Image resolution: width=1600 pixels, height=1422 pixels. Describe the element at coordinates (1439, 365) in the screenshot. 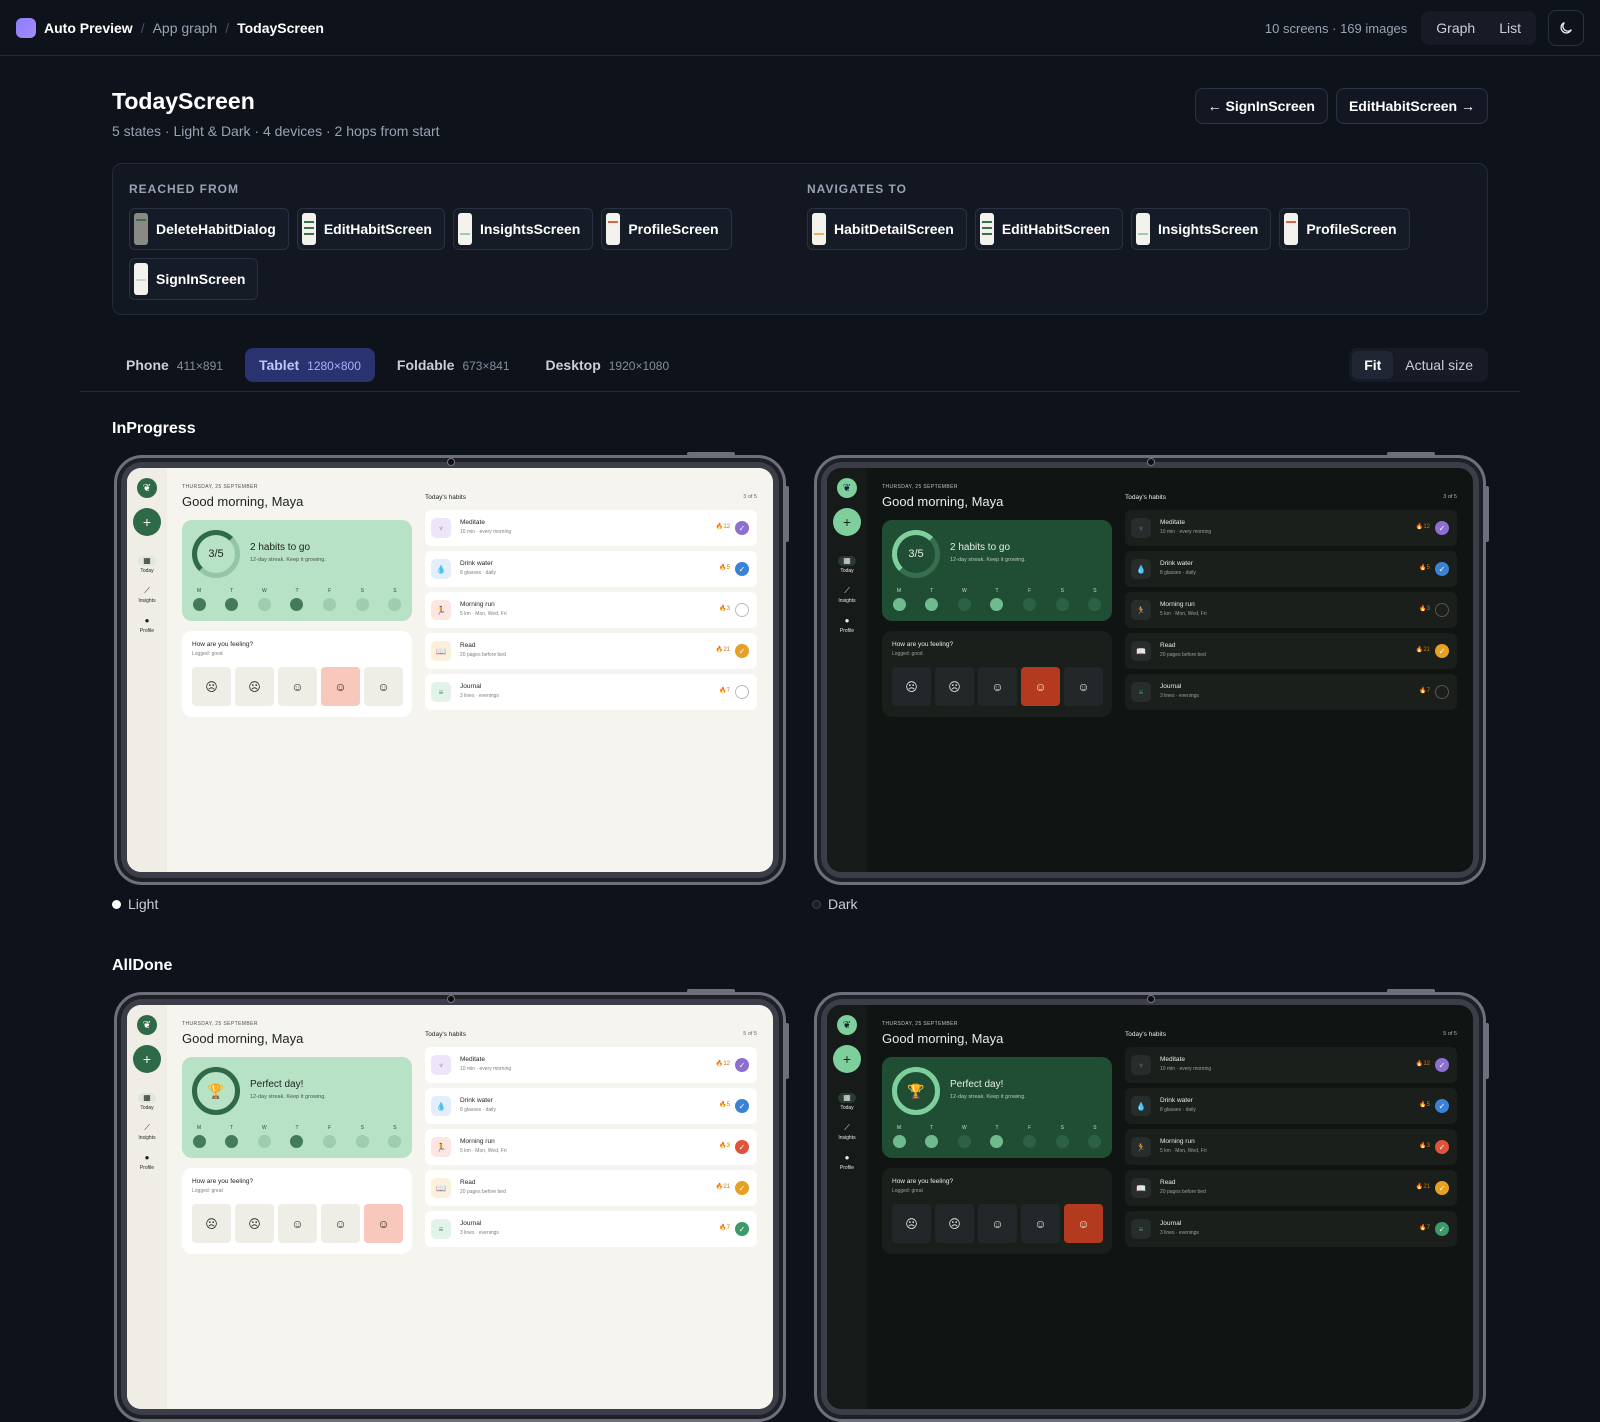

I see `actual-size-button: Actual size` at that location.